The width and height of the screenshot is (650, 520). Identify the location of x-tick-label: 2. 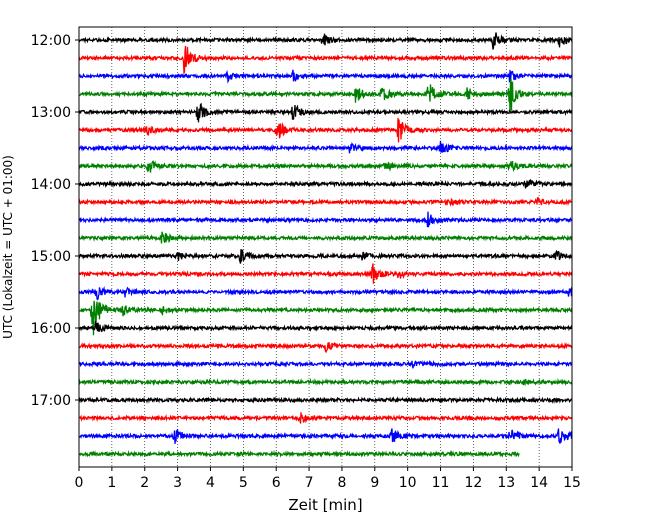
(144, 483).